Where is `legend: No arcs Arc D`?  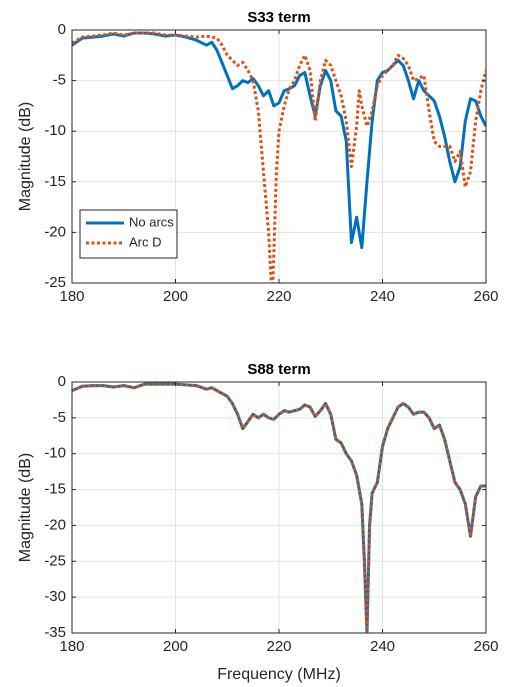
legend: No arcs Arc D is located at coordinates (128, 234).